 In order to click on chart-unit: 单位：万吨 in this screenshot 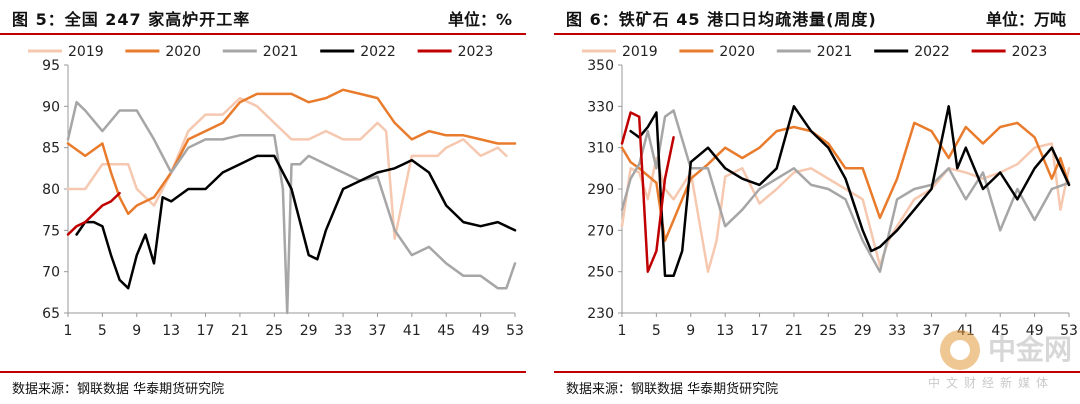, I will do `click(1025, 19)`.